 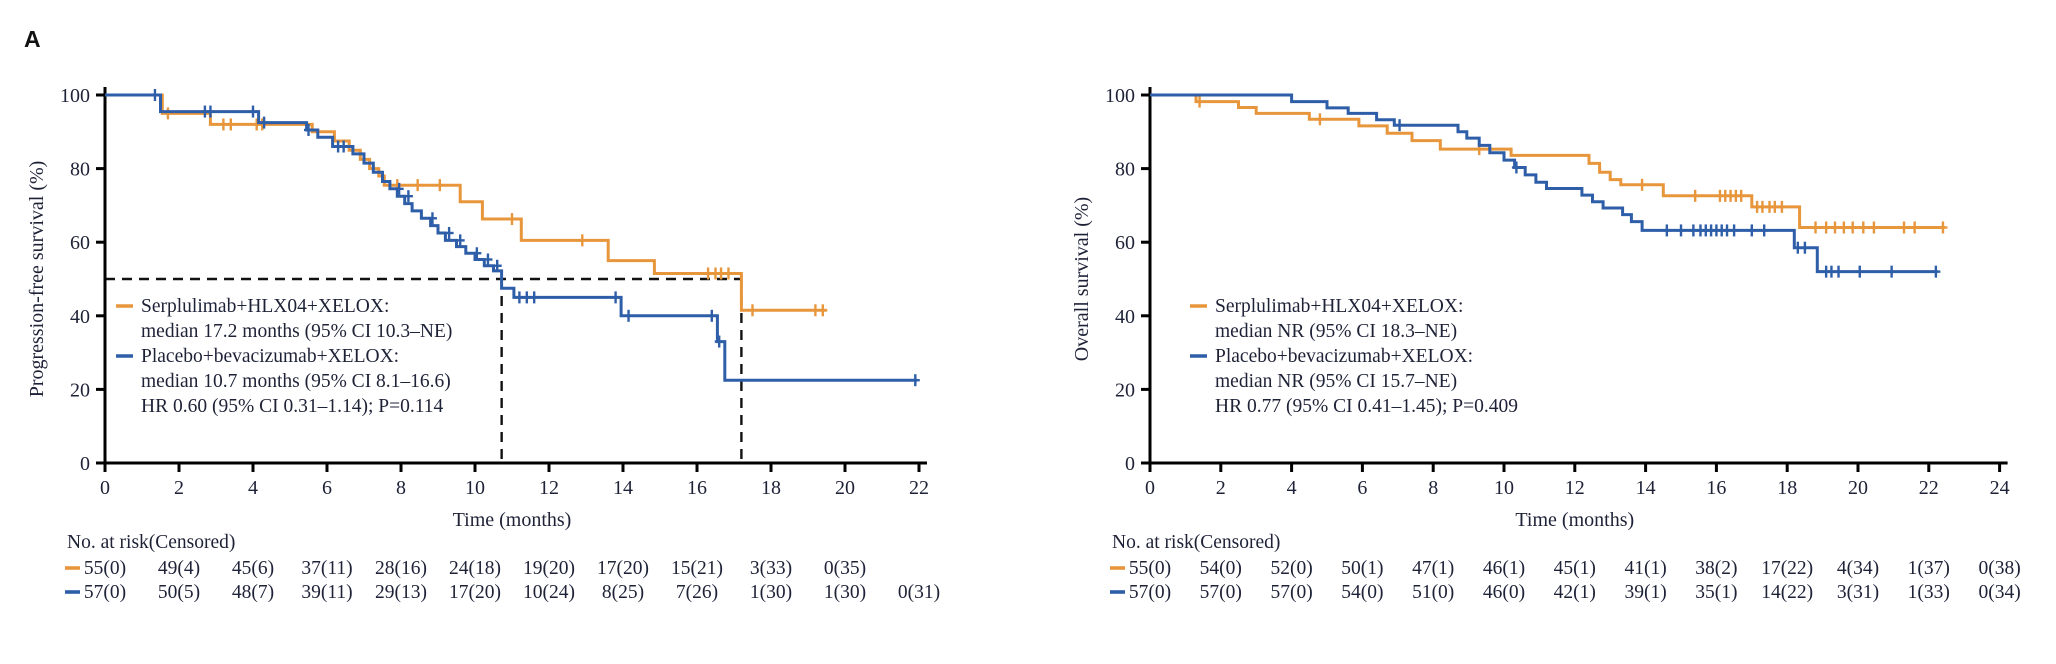 I want to click on at-risk-value: 50(5), so click(x=179, y=592).